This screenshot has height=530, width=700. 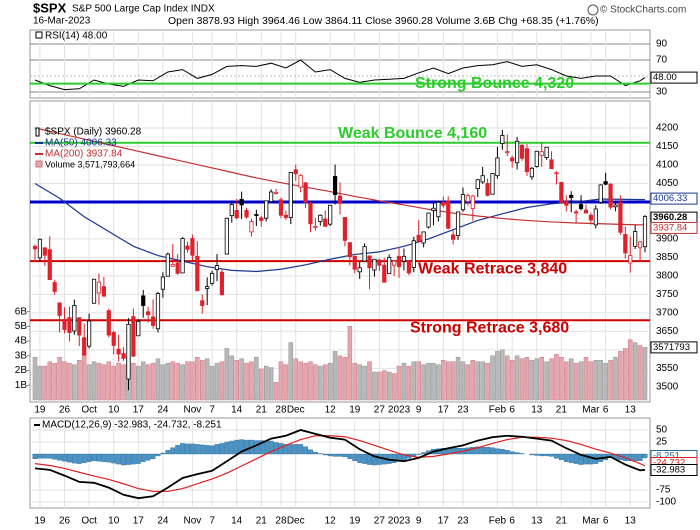 I want to click on x-tick-label: 24, so click(x=163, y=410).